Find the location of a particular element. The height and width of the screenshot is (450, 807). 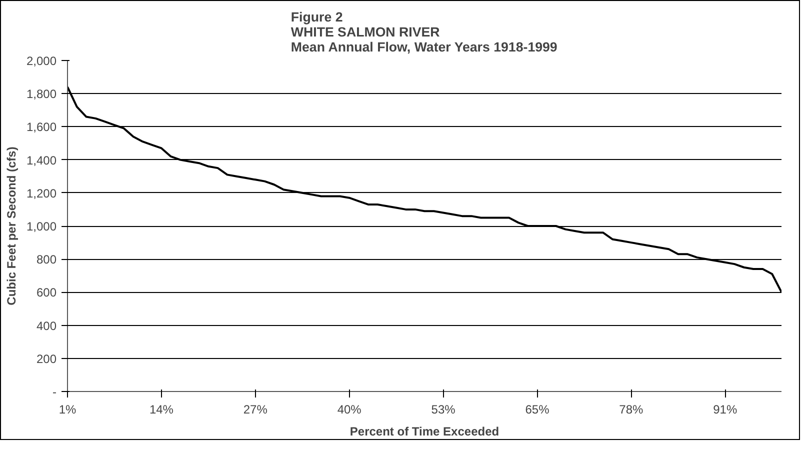

chart-title: Figure 2 WHITE SALMON RIVER Mean Annual Flow, Water Years 1918-1999 is located at coordinates (424, 32).